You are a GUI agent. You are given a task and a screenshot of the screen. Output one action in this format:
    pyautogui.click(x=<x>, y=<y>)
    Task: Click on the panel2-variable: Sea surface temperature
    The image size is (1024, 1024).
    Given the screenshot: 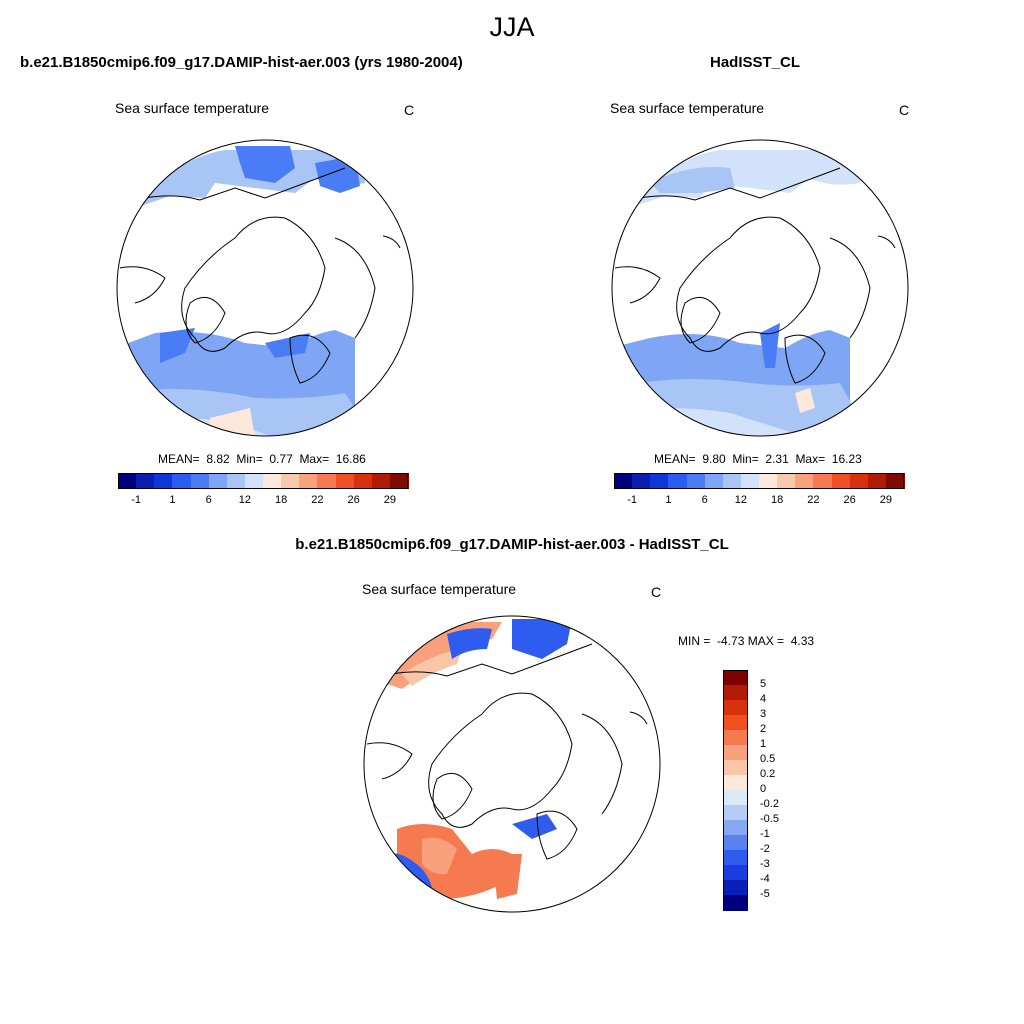 What is the action you would take?
    pyautogui.click(x=687, y=108)
    